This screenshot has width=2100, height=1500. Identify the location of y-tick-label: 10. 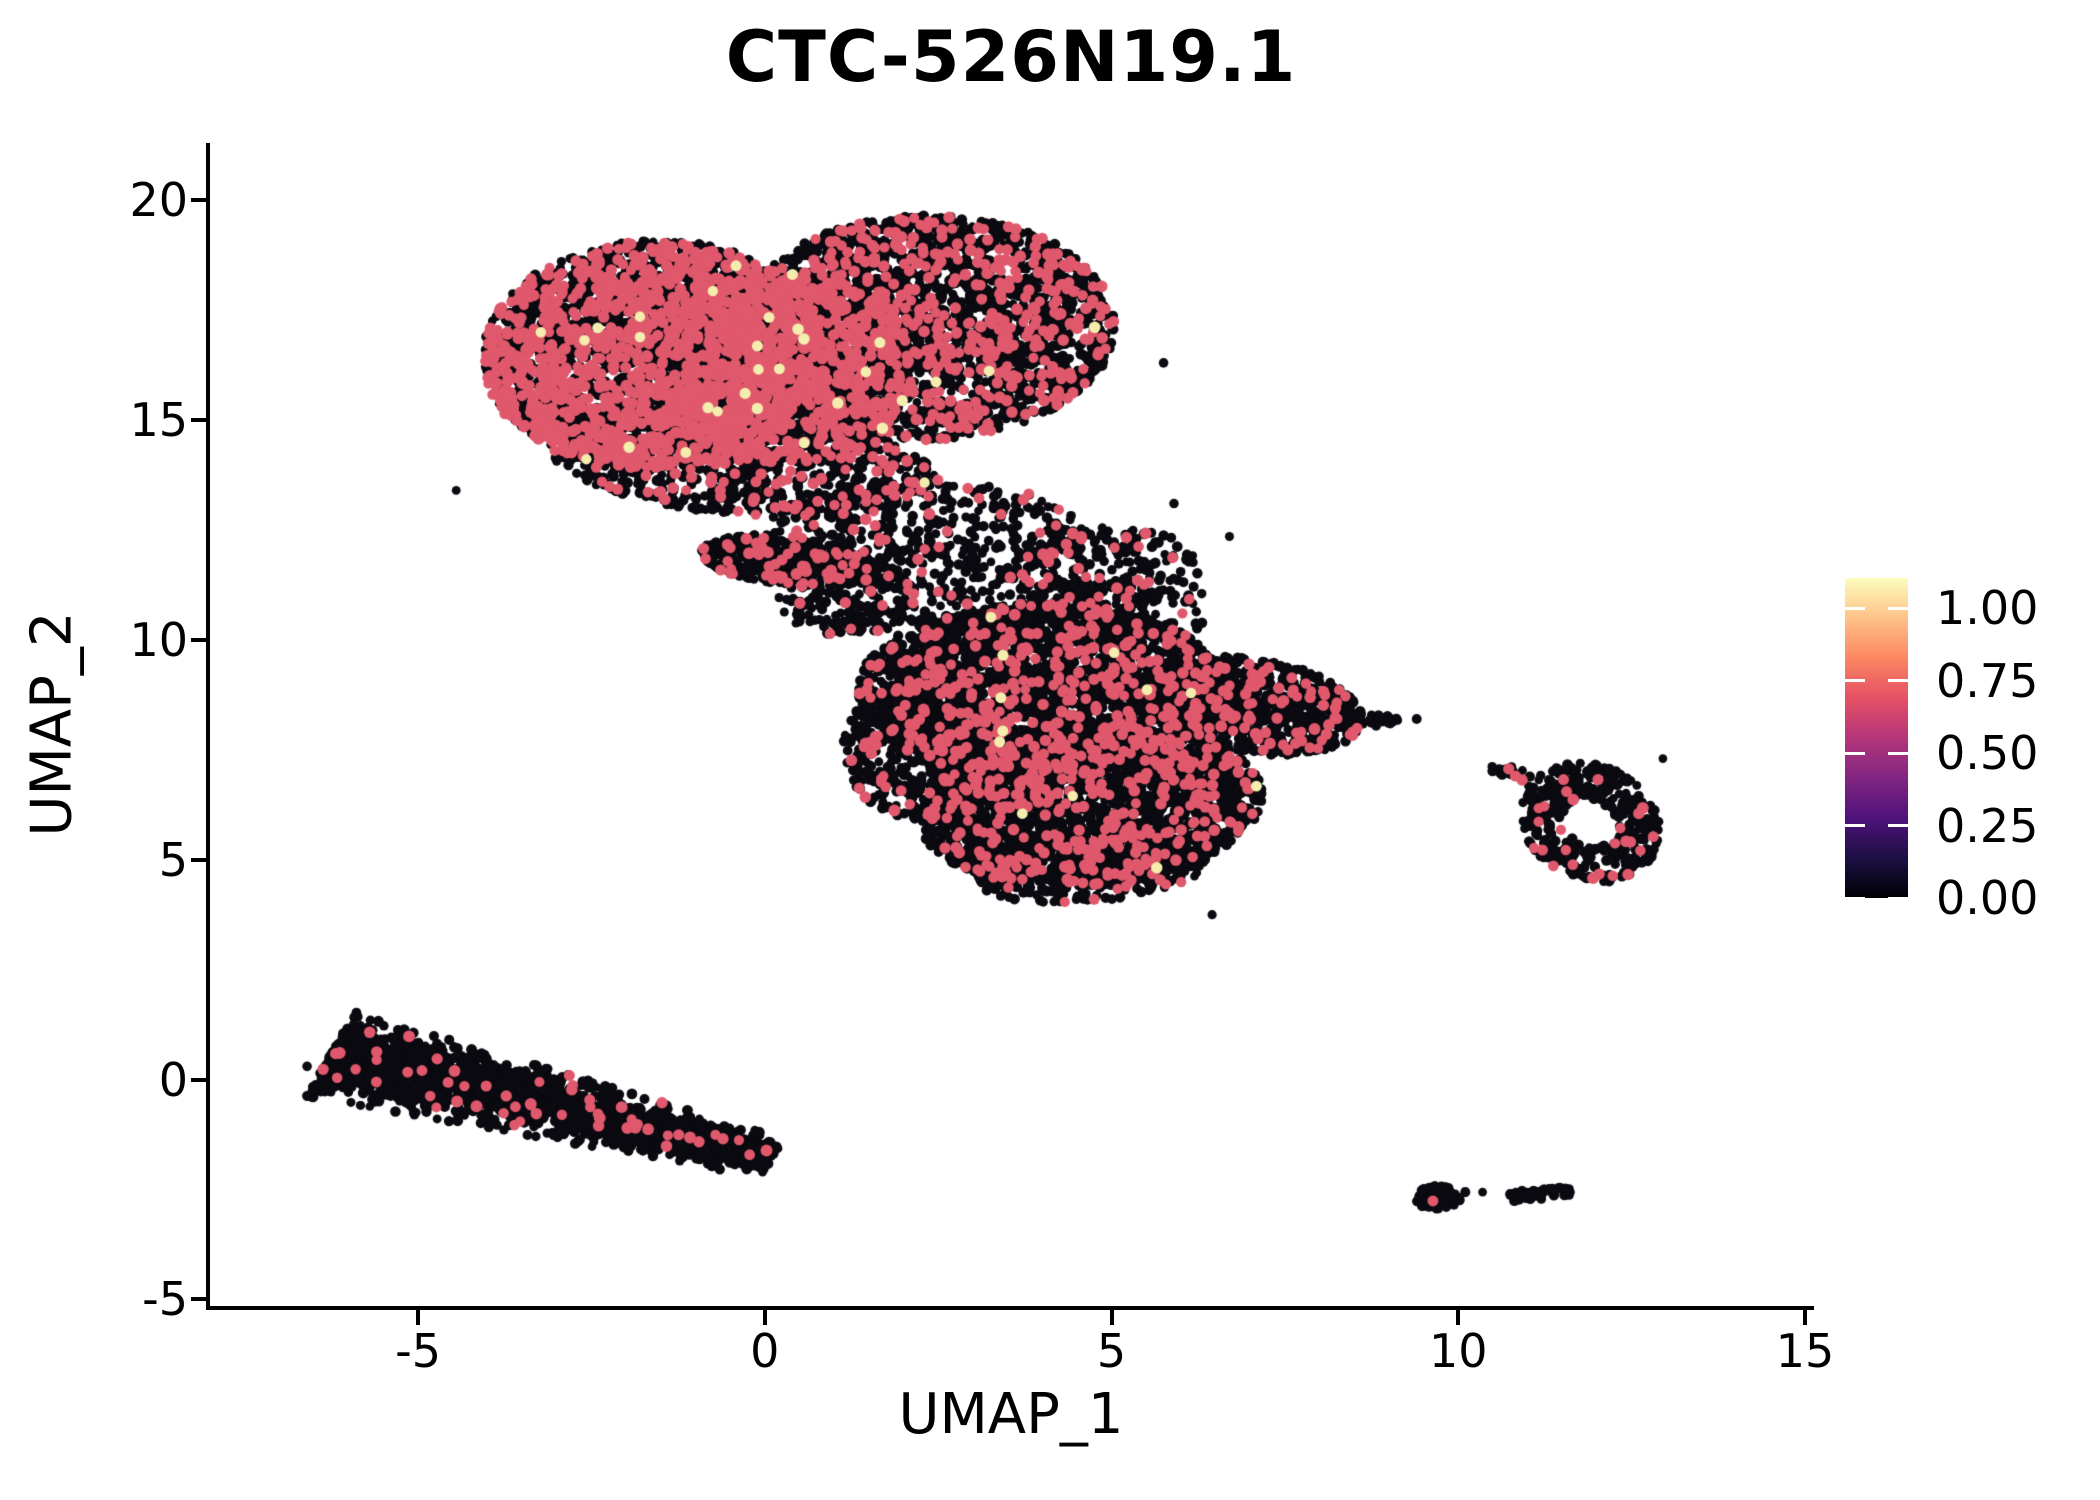
(158, 639).